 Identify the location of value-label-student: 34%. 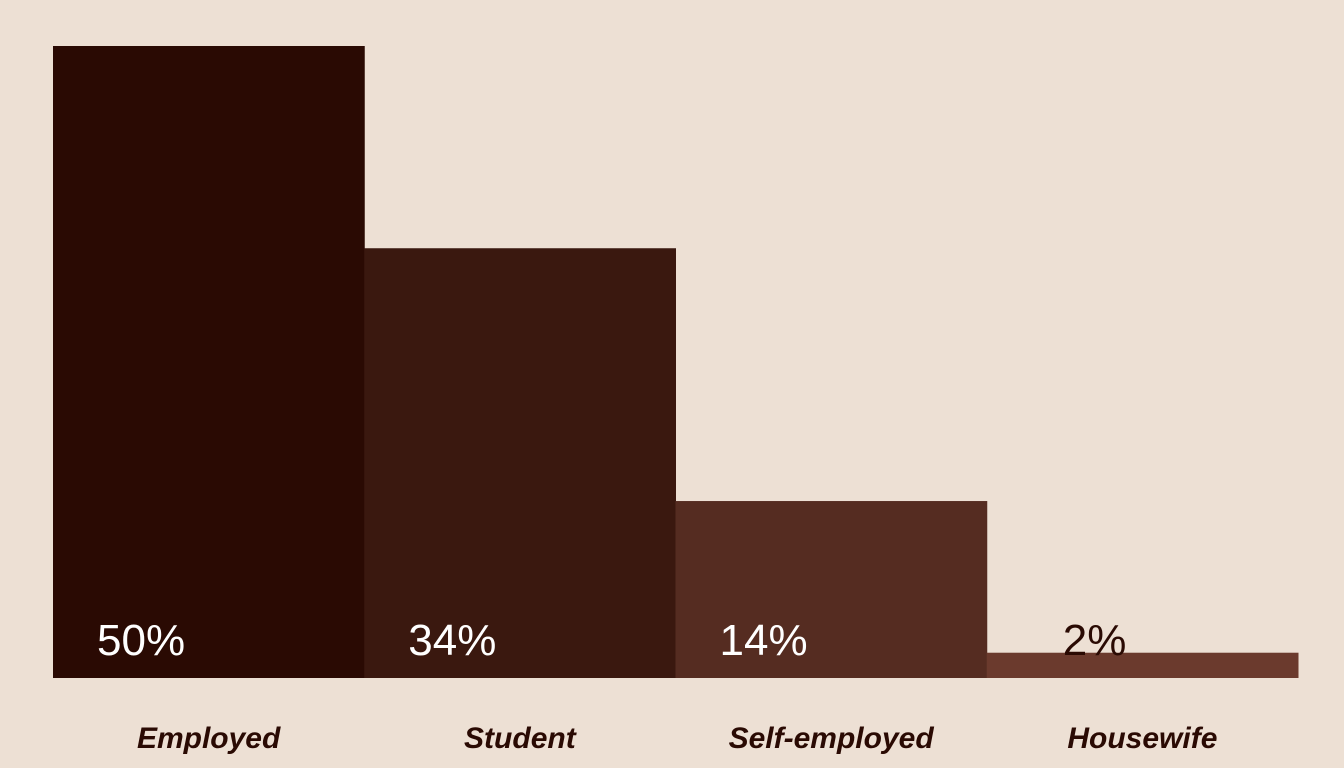
(452, 640).